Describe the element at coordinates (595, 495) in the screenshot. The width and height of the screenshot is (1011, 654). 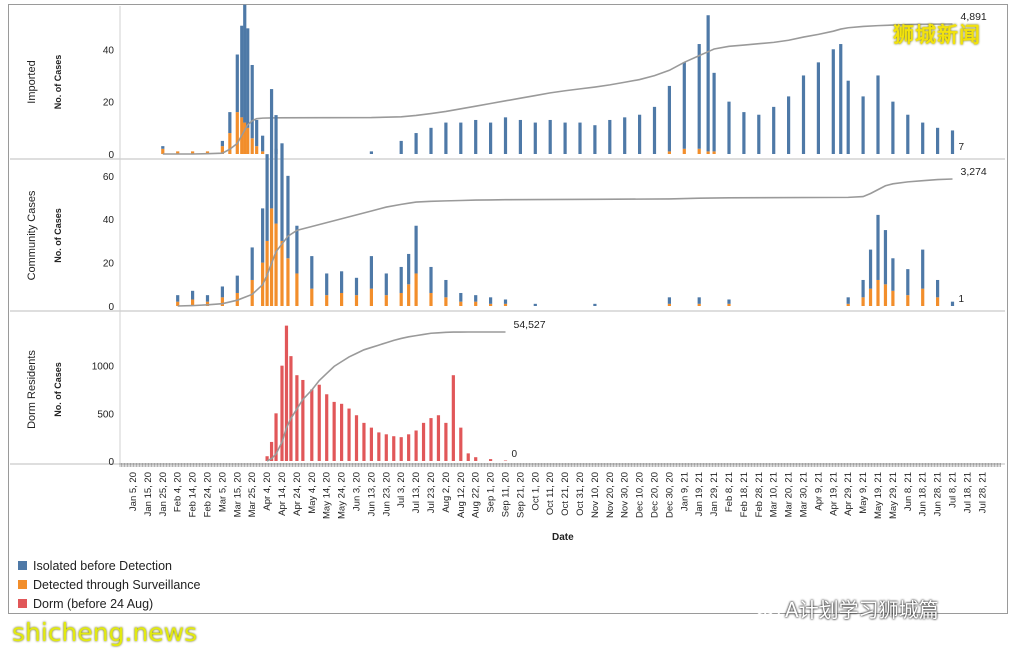
I see `x-tick-label: Nov 10, 20` at that location.